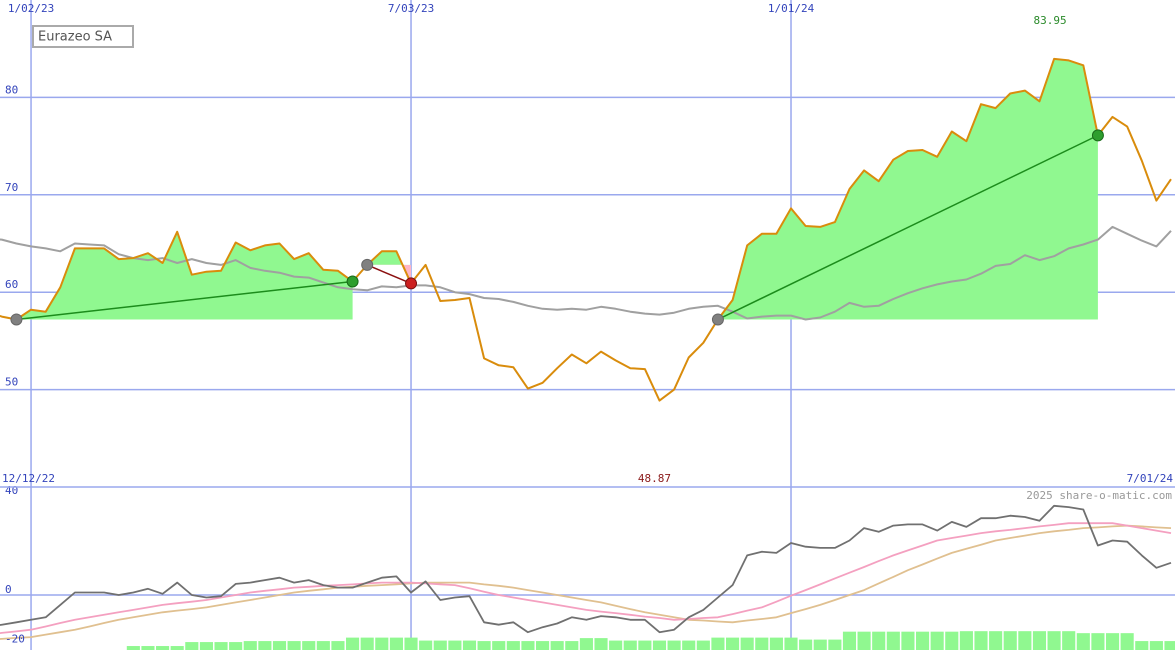 This screenshot has height=650, width=1175. I want to click on y-tick-label: 50, so click(11, 382).